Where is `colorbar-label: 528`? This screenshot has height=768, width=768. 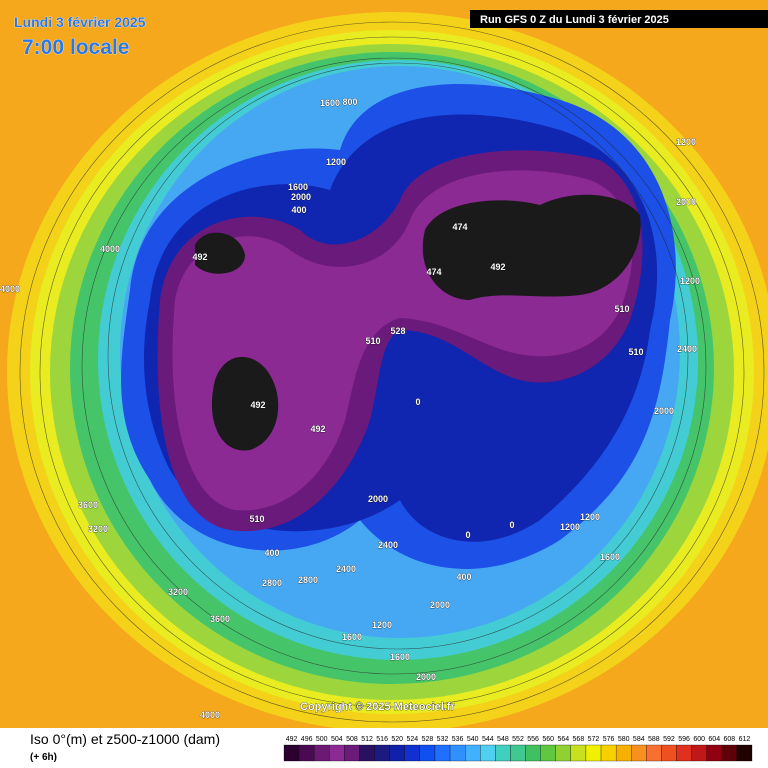 colorbar-label: 528 is located at coordinates (428, 739).